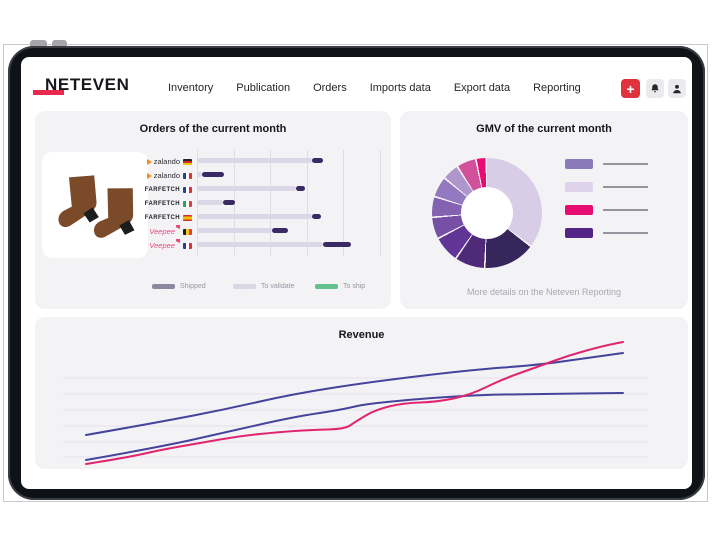 Image resolution: width=713 pixels, height=535 pixels. Describe the element at coordinates (487, 213) in the screenshot. I see `gmv-donut-chart` at that location.